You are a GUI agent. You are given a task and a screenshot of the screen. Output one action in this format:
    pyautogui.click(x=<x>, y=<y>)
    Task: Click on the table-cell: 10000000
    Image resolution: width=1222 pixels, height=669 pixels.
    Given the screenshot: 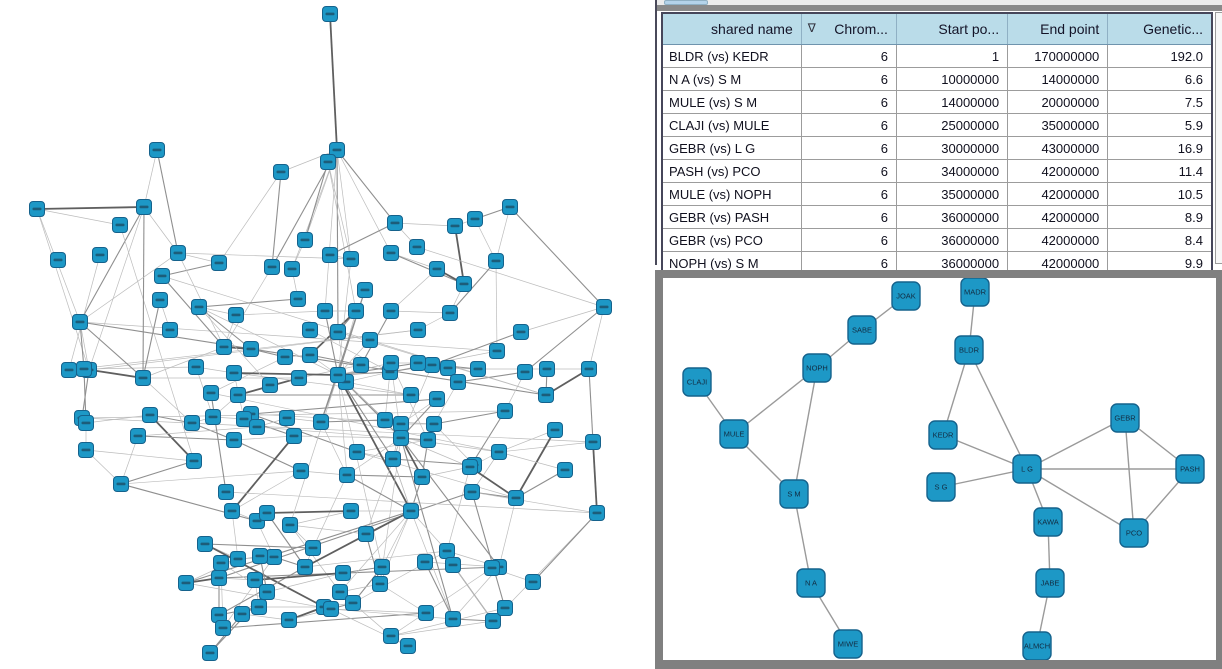 What is the action you would take?
    pyautogui.click(x=952, y=79)
    